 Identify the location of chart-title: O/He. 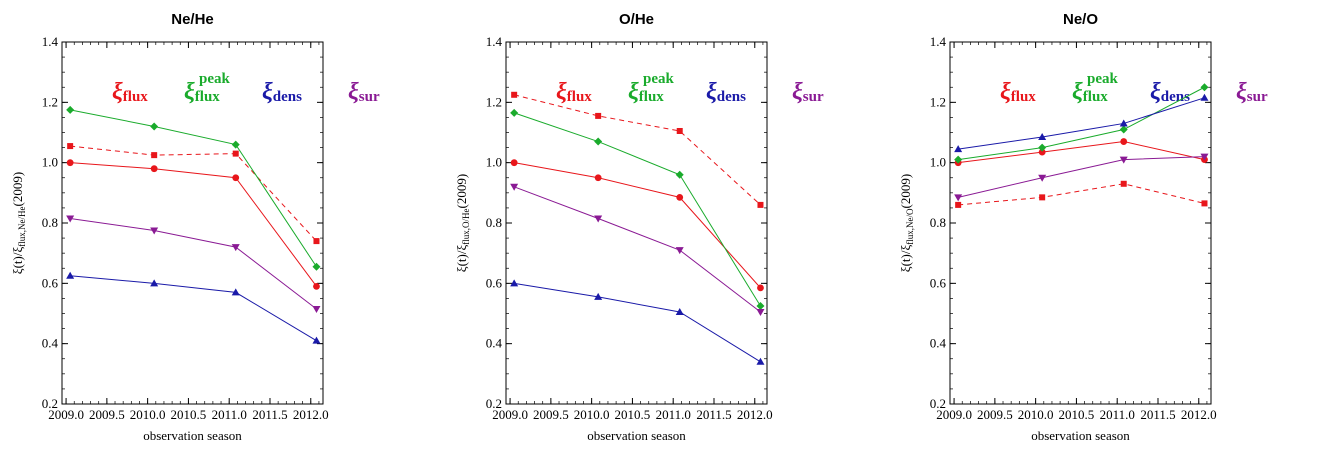
(636, 19).